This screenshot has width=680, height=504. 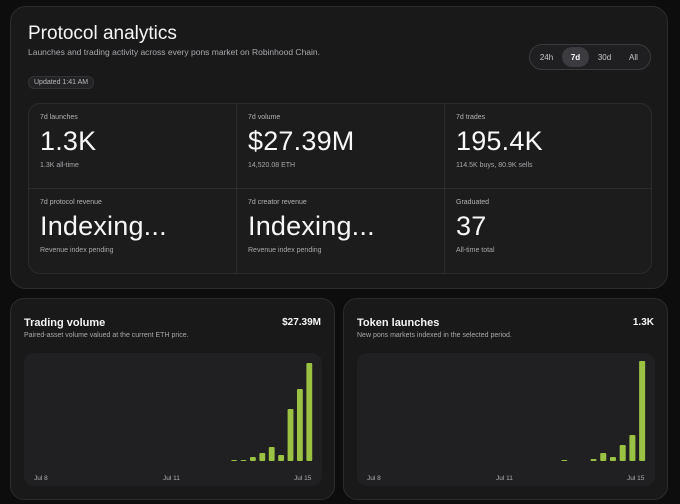 What do you see at coordinates (471, 117) in the screenshot?
I see `stat-label: 7d trades` at bounding box center [471, 117].